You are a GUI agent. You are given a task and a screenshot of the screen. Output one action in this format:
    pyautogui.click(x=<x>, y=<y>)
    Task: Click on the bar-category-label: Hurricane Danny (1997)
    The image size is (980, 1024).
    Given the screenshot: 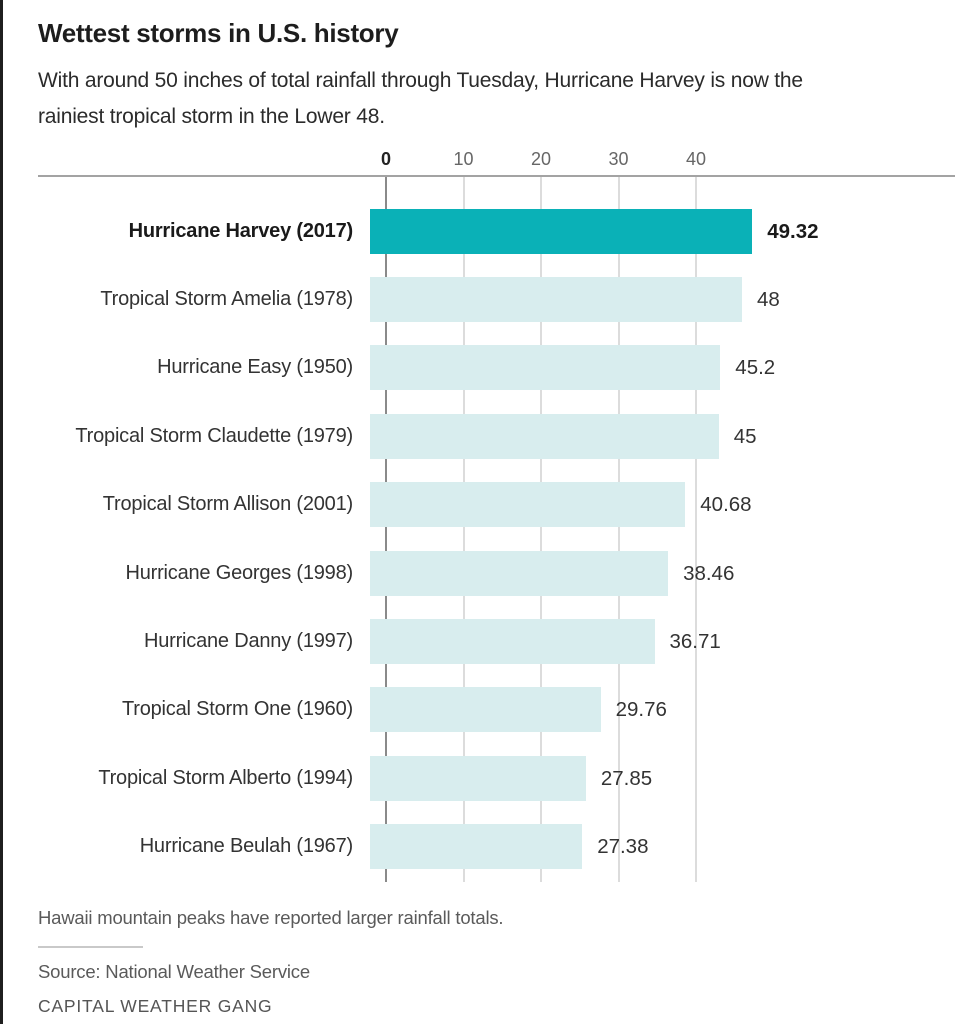 What is the action you would take?
    pyautogui.click(x=248, y=641)
    